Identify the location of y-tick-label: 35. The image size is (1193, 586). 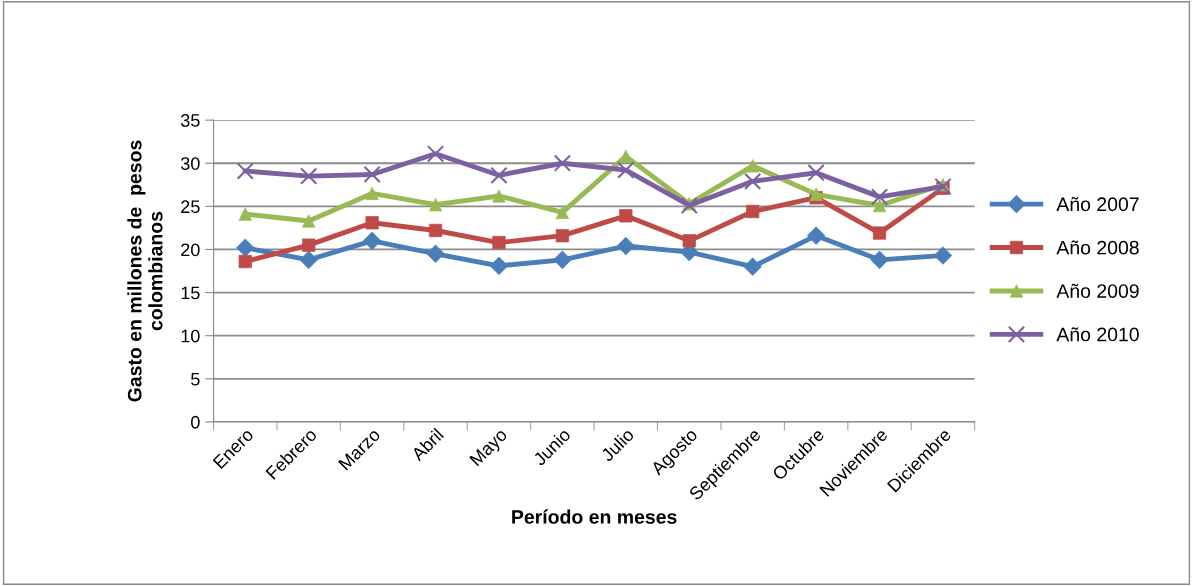
(190, 120).